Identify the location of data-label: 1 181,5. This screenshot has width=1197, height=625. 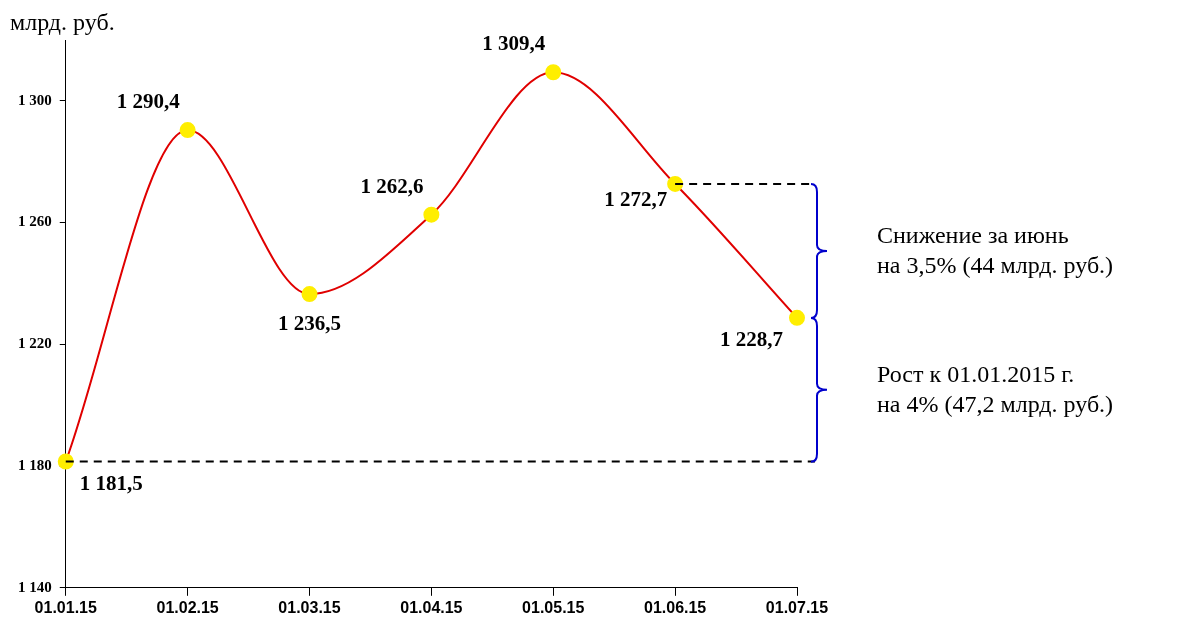
(111, 482).